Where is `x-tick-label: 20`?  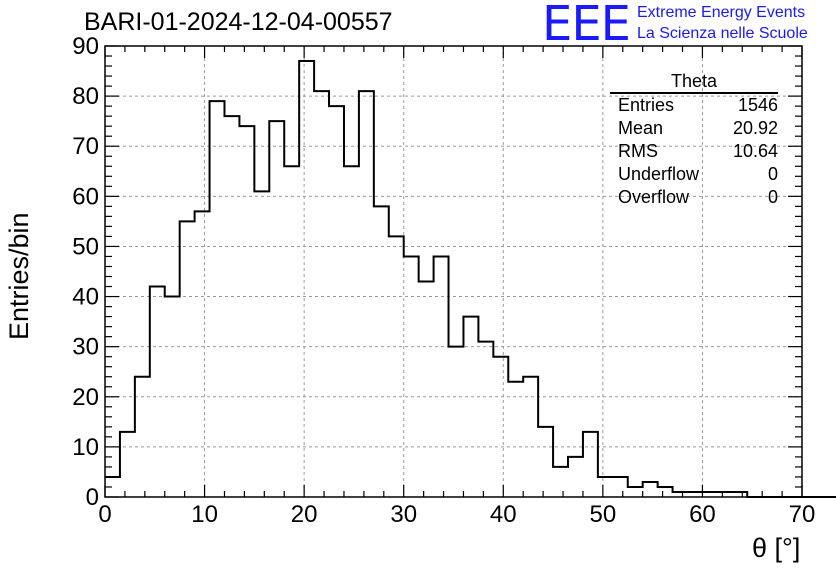 x-tick-label: 20 is located at coordinates (304, 514).